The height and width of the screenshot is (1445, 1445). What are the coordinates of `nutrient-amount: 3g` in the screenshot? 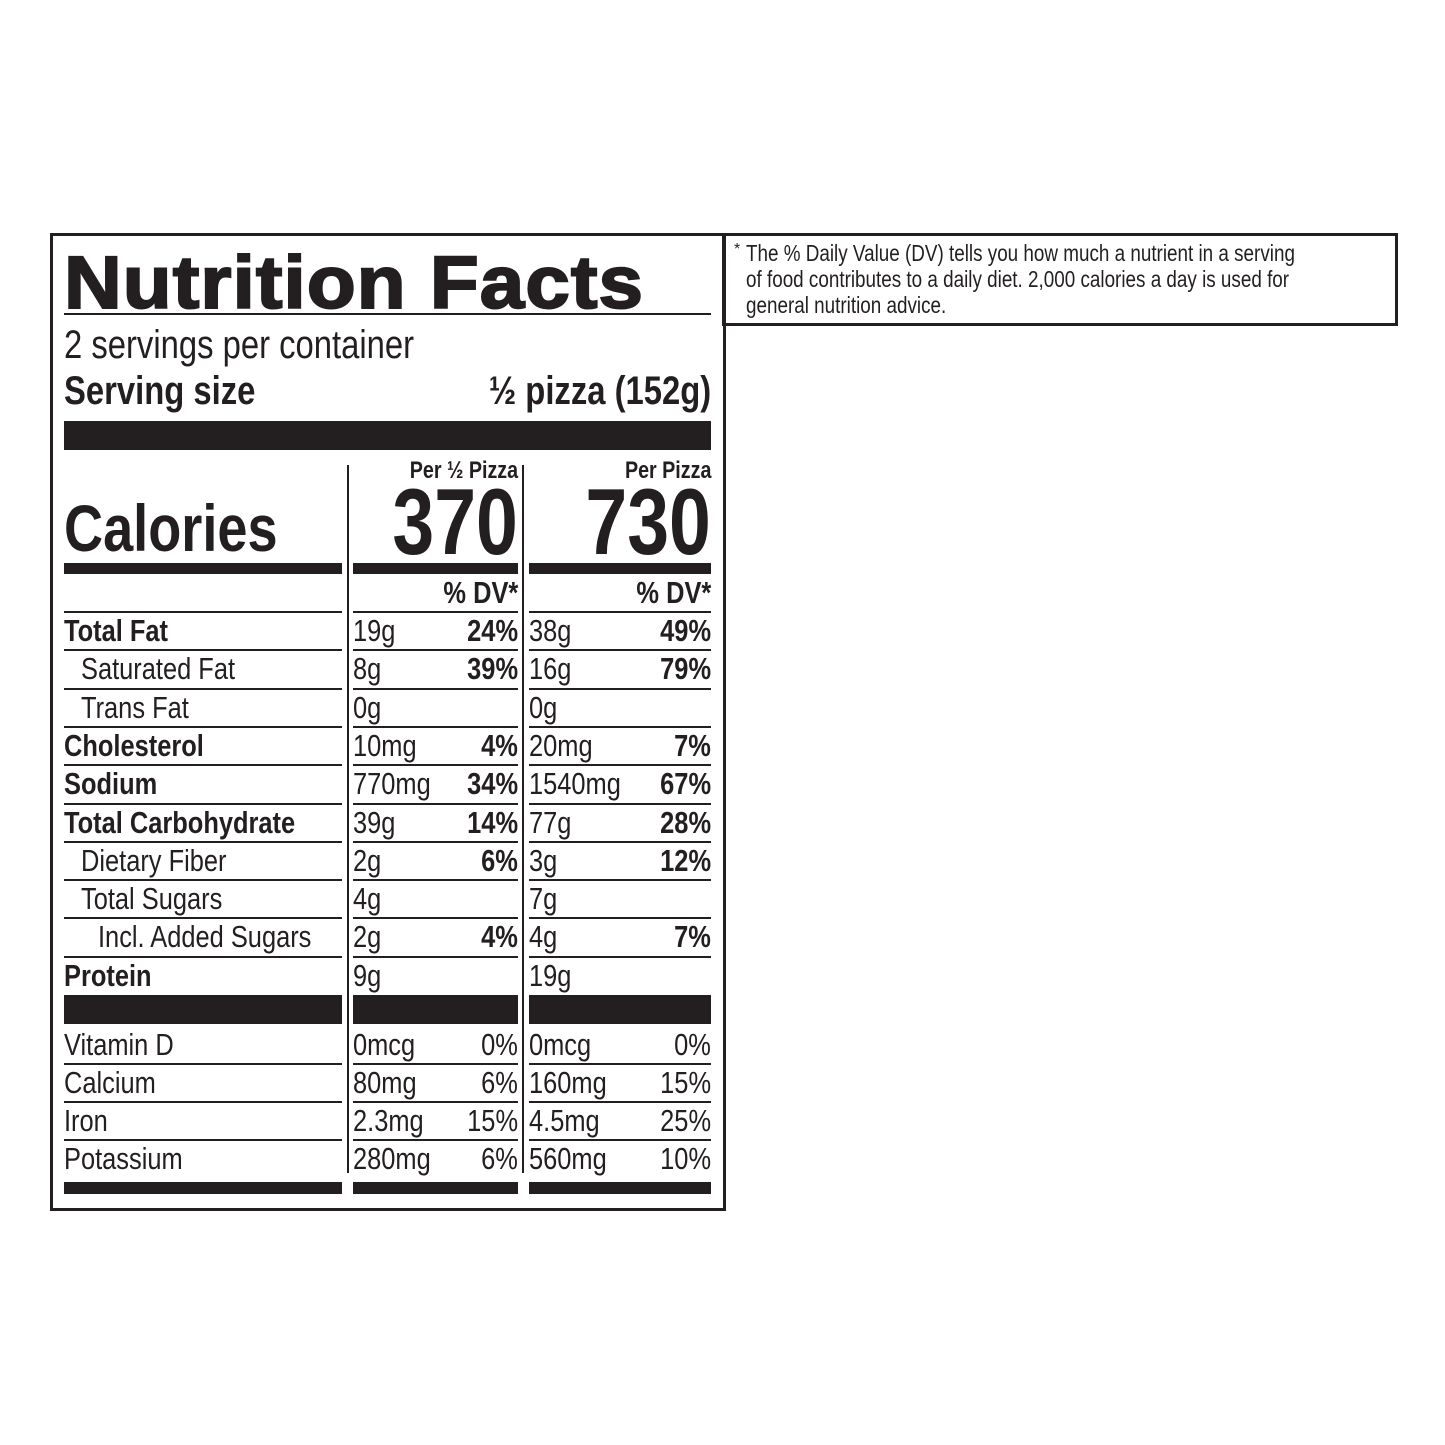 It's located at (543, 860).